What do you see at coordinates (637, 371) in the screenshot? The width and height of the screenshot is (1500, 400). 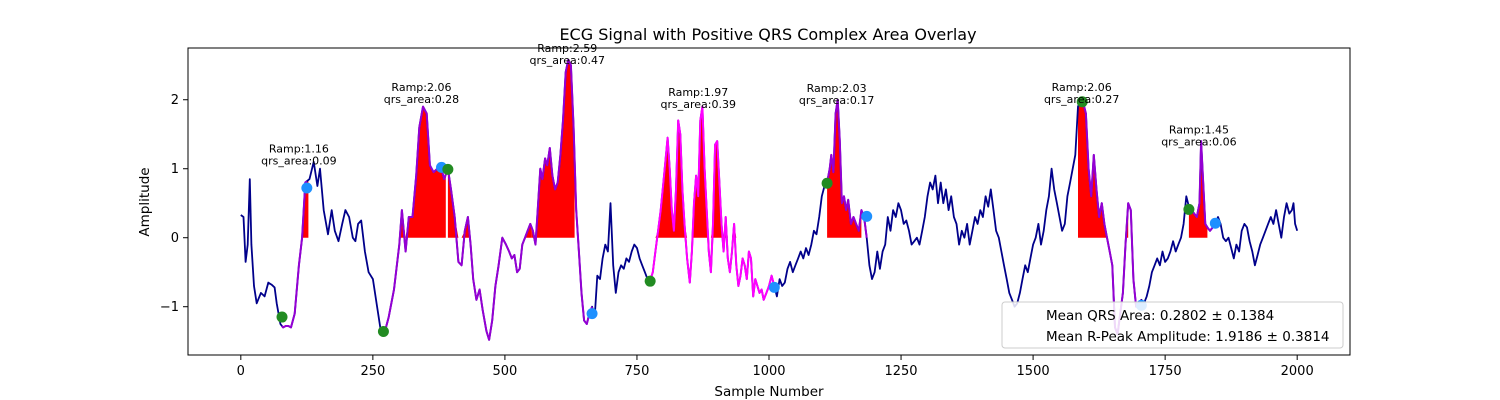 I see `x-tick-label-3: 750` at bounding box center [637, 371].